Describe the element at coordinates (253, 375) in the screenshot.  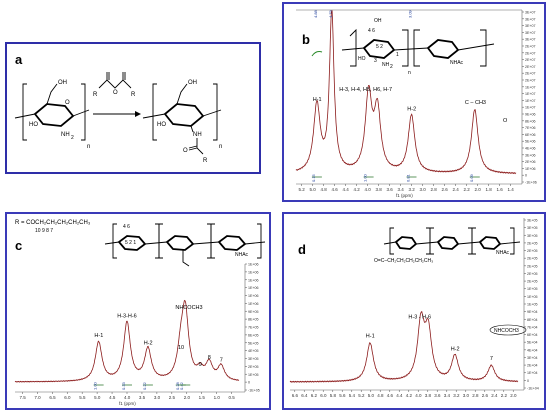
I see `c-y-tick-label-14: 1E+05` at that location.